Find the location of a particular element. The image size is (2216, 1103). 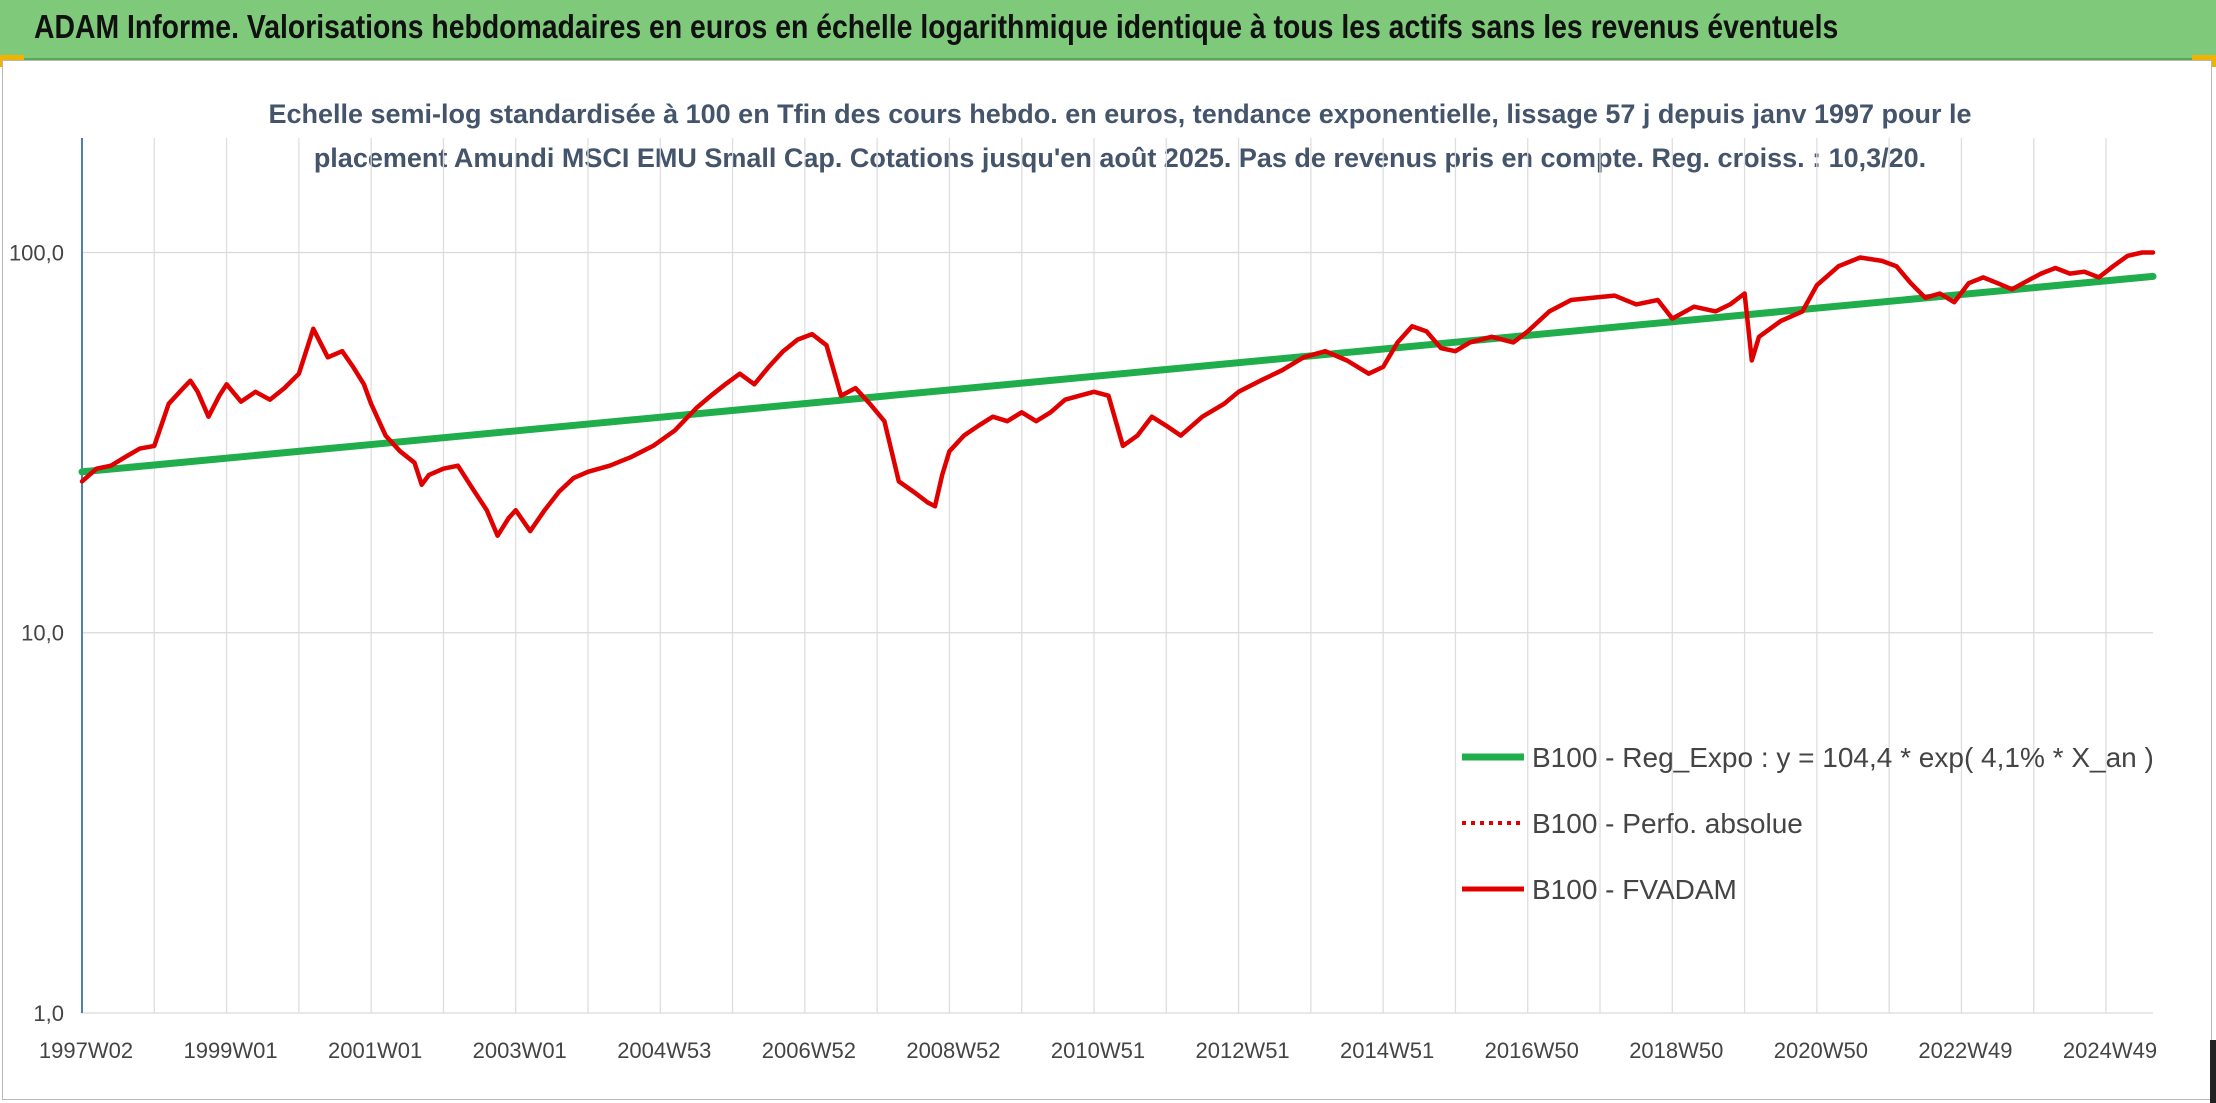

x-tick-label: 2003W01 is located at coordinates (520, 1050).